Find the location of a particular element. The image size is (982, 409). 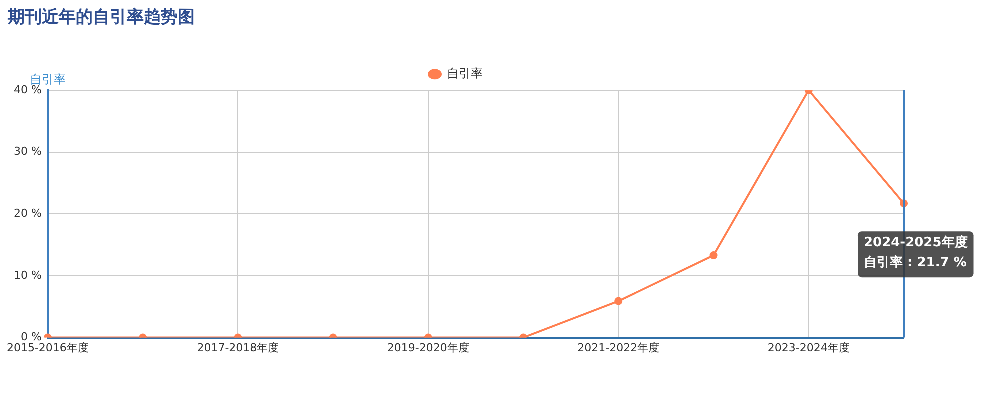

x-tick-label: 2021-2022年度 is located at coordinates (619, 347).